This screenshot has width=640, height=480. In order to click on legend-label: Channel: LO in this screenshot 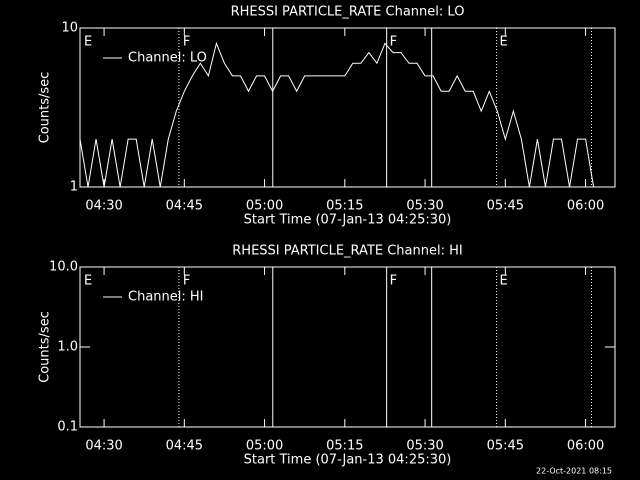, I will do `click(167, 58)`.